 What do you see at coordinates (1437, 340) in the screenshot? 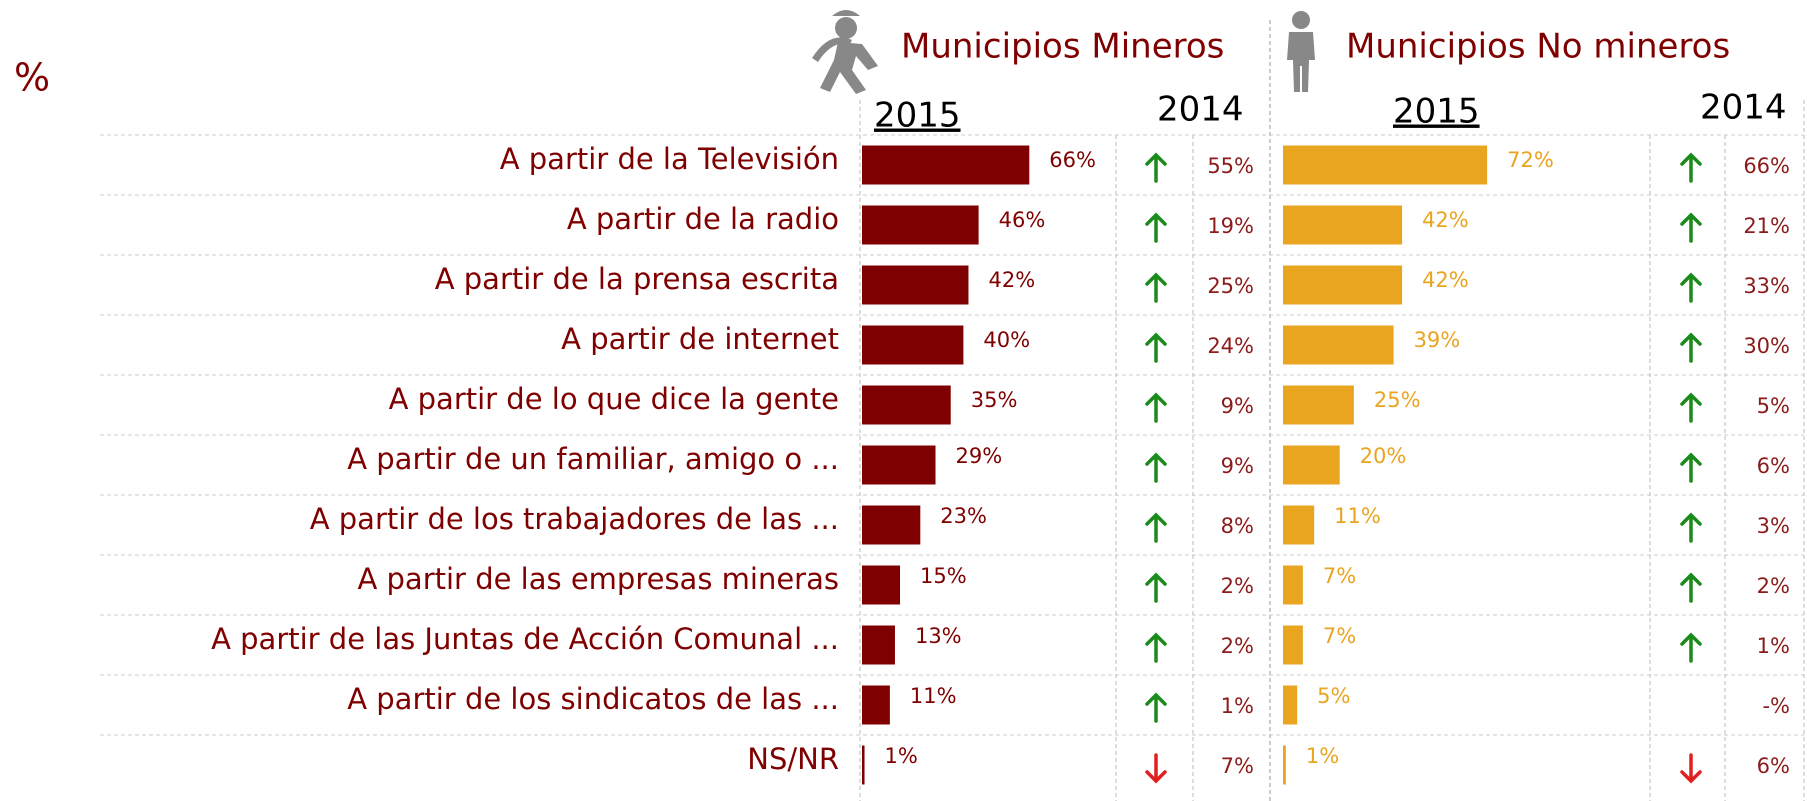
I see `value-label: 39%` at bounding box center [1437, 340].